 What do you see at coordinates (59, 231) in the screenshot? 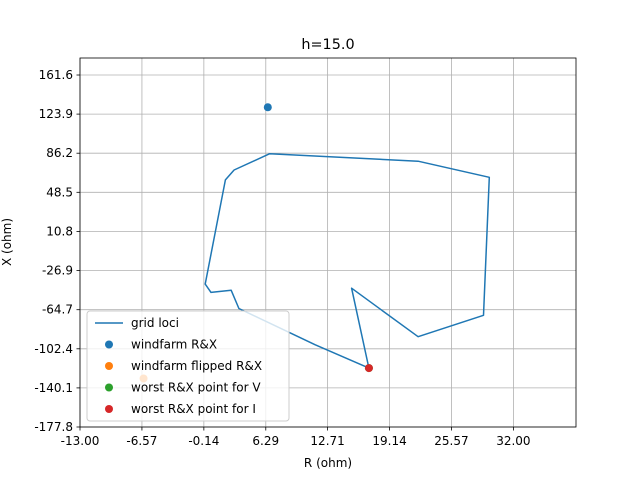
I see `y-tick-label: 10.8` at bounding box center [59, 231].